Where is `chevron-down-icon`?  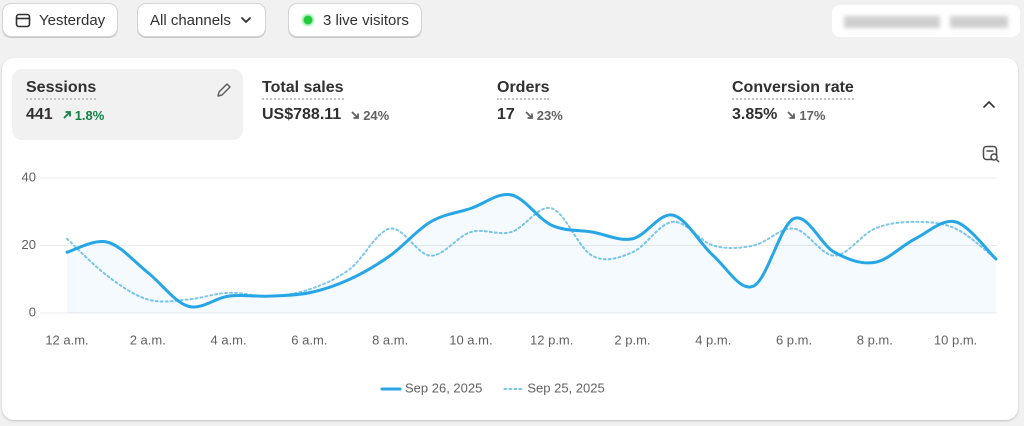
chevron-down-icon is located at coordinates (245, 20).